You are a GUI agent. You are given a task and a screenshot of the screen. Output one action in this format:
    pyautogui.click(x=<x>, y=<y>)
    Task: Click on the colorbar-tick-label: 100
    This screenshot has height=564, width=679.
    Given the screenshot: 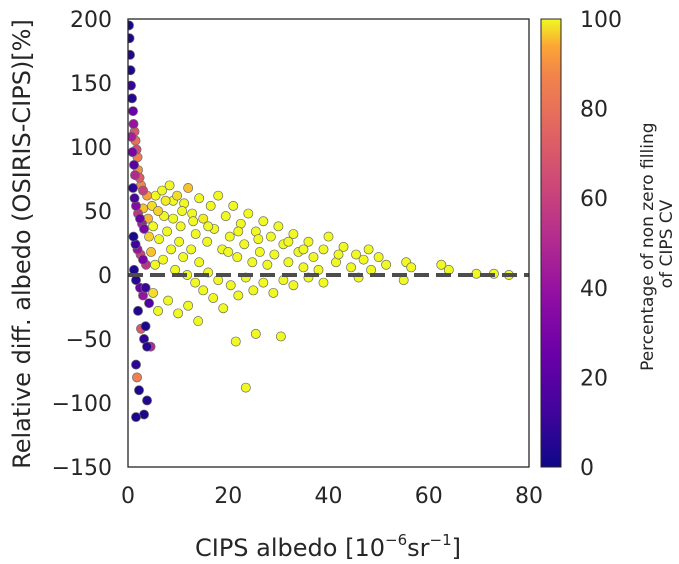 What is the action you would take?
    pyautogui.click(x=601, y=20)
    